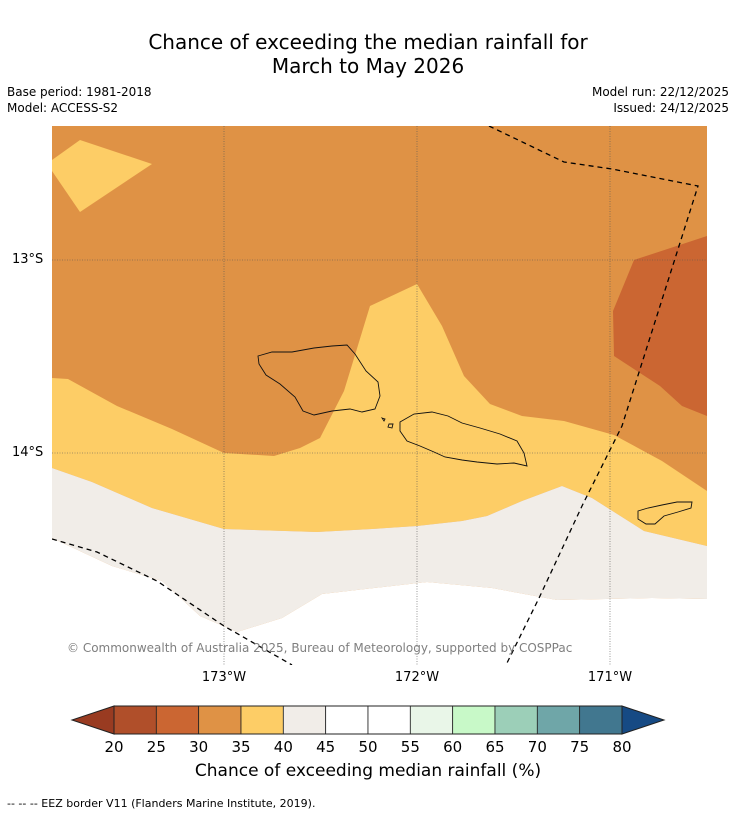  I want to click on colorbar, so click(368, 720).